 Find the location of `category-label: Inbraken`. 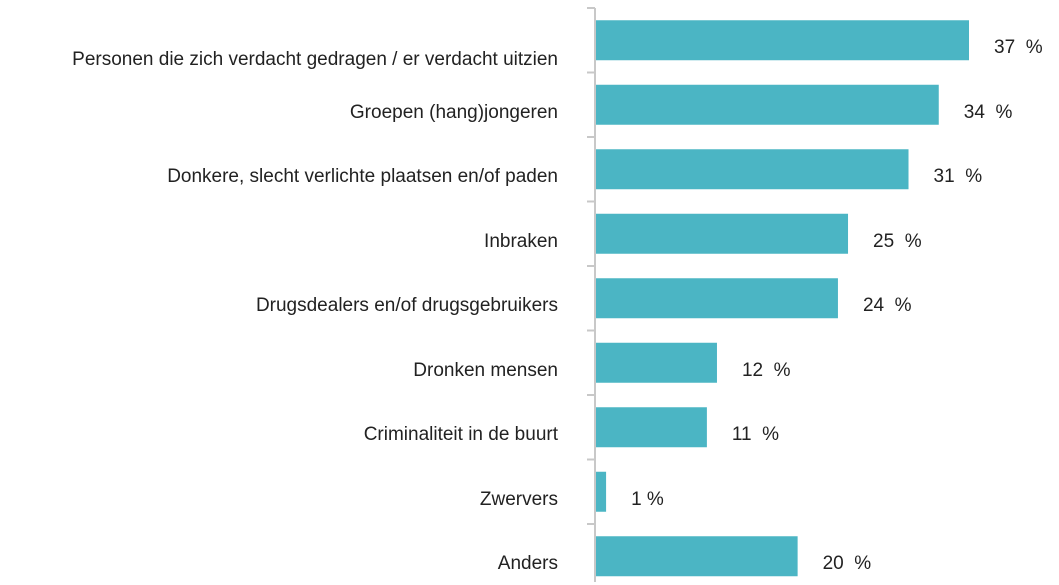

category-label: Inbraken is located at coordinates (279, 242).